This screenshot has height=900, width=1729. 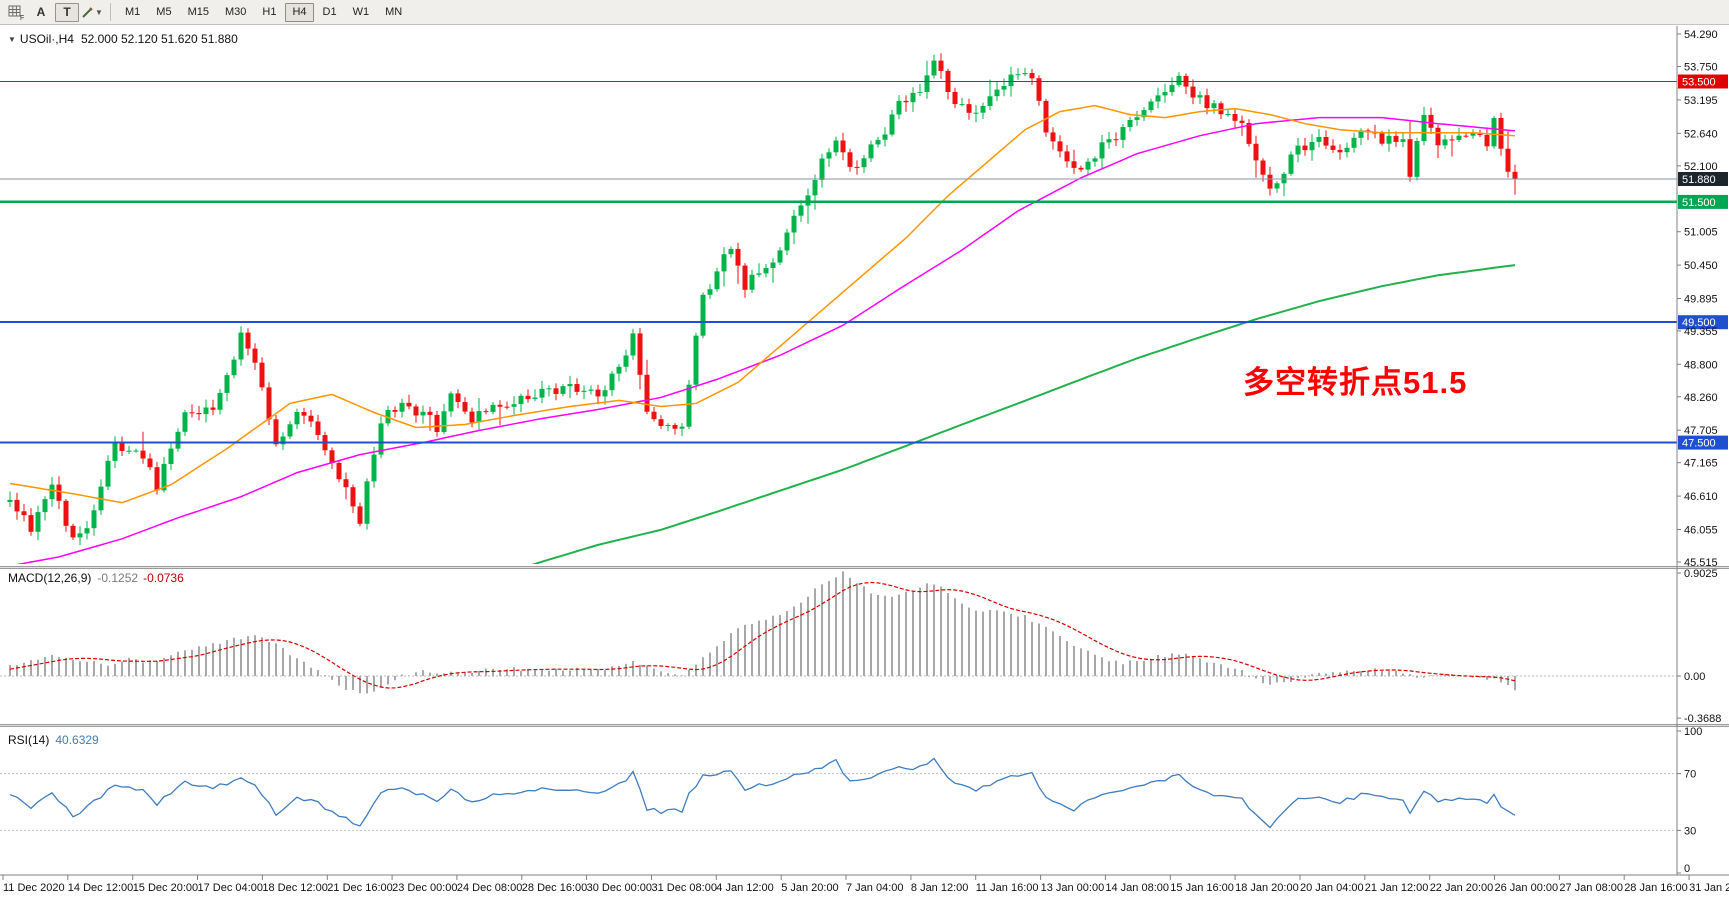 What do you see at coordinates (67, 12) in the screenshot?
I see `text-tool-button: T` at bounding box center [67, 12].